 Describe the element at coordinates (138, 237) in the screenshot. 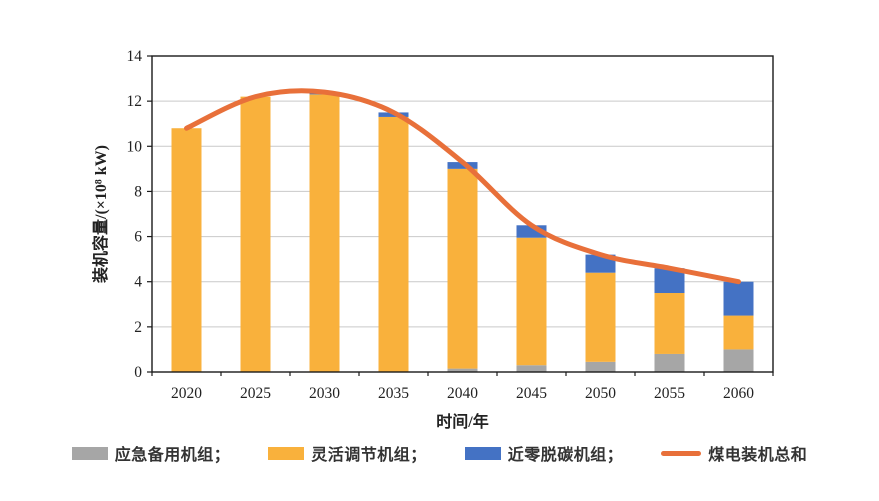

I see `y-tick-label: 6` at that location.